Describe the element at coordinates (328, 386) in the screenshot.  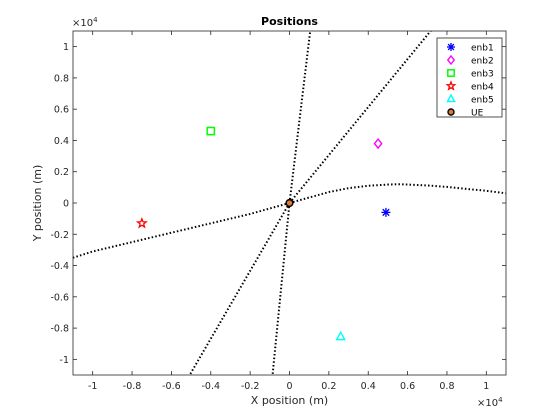
I see `x-tick-label: 0.2` at that location.